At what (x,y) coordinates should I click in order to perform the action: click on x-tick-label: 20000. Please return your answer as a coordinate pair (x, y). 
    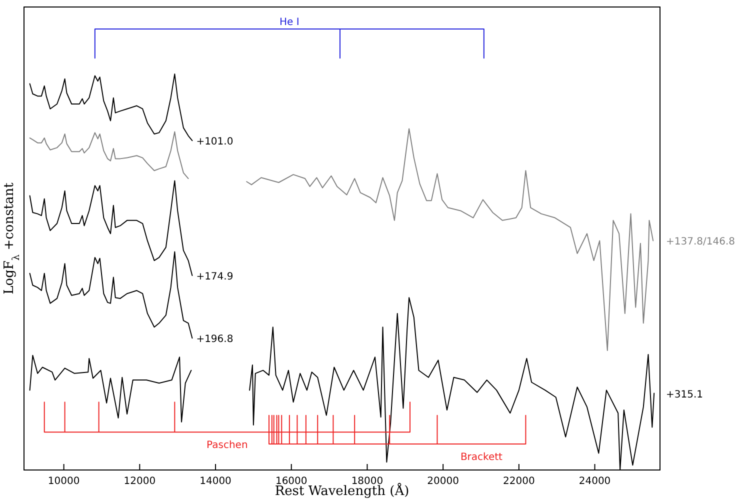
    Looking at the image, I should click on (443, 481).